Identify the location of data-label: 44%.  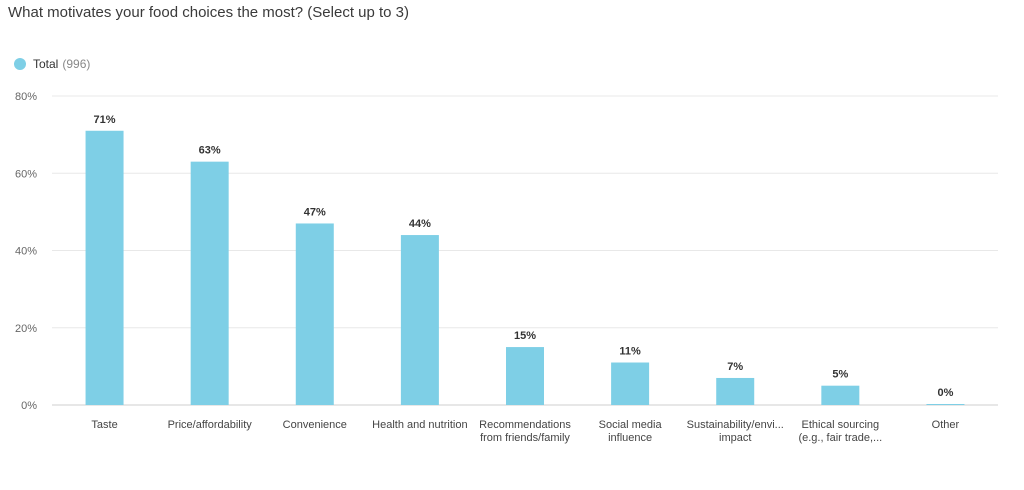
(420, 224).